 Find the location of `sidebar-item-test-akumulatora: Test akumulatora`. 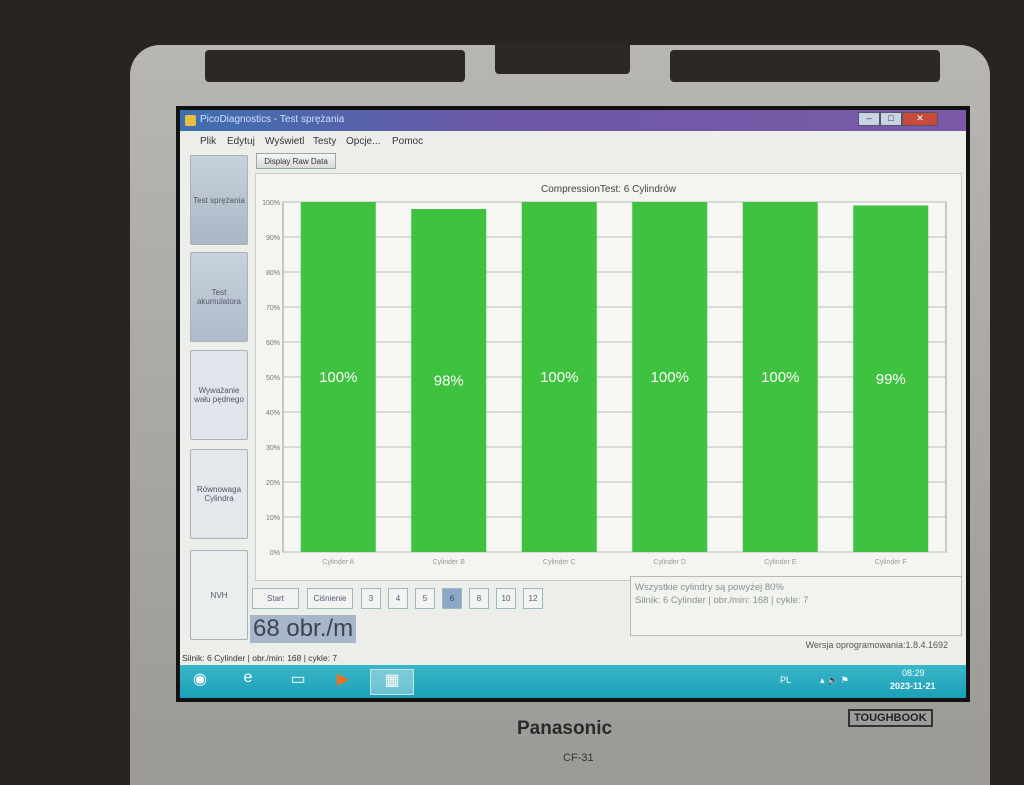

sidebar-item-test-akumulatora: Test akumulatora is located at coordinates (219, 297).